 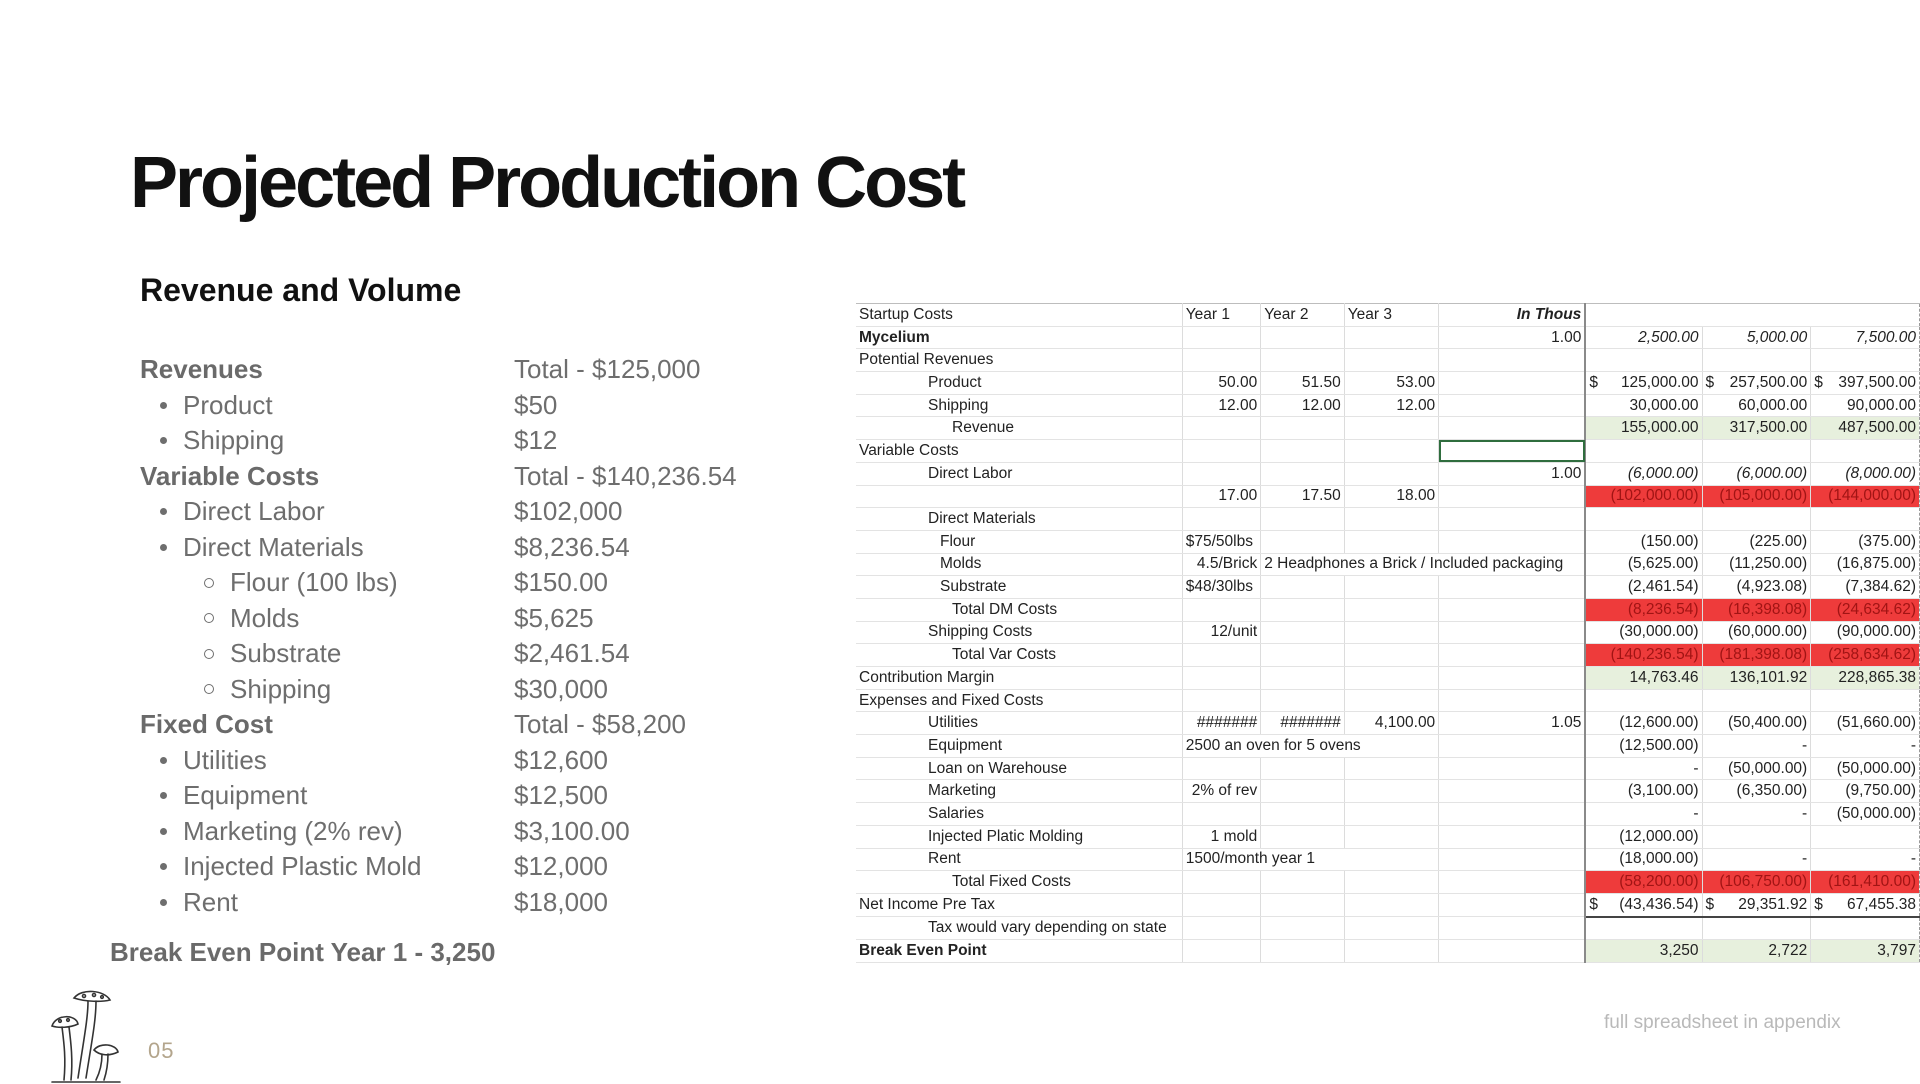 What do you see at coordinates (1019, 814) in the screenshot?
I see `table-cell: Salaries` at bounding box center [1019, 814].